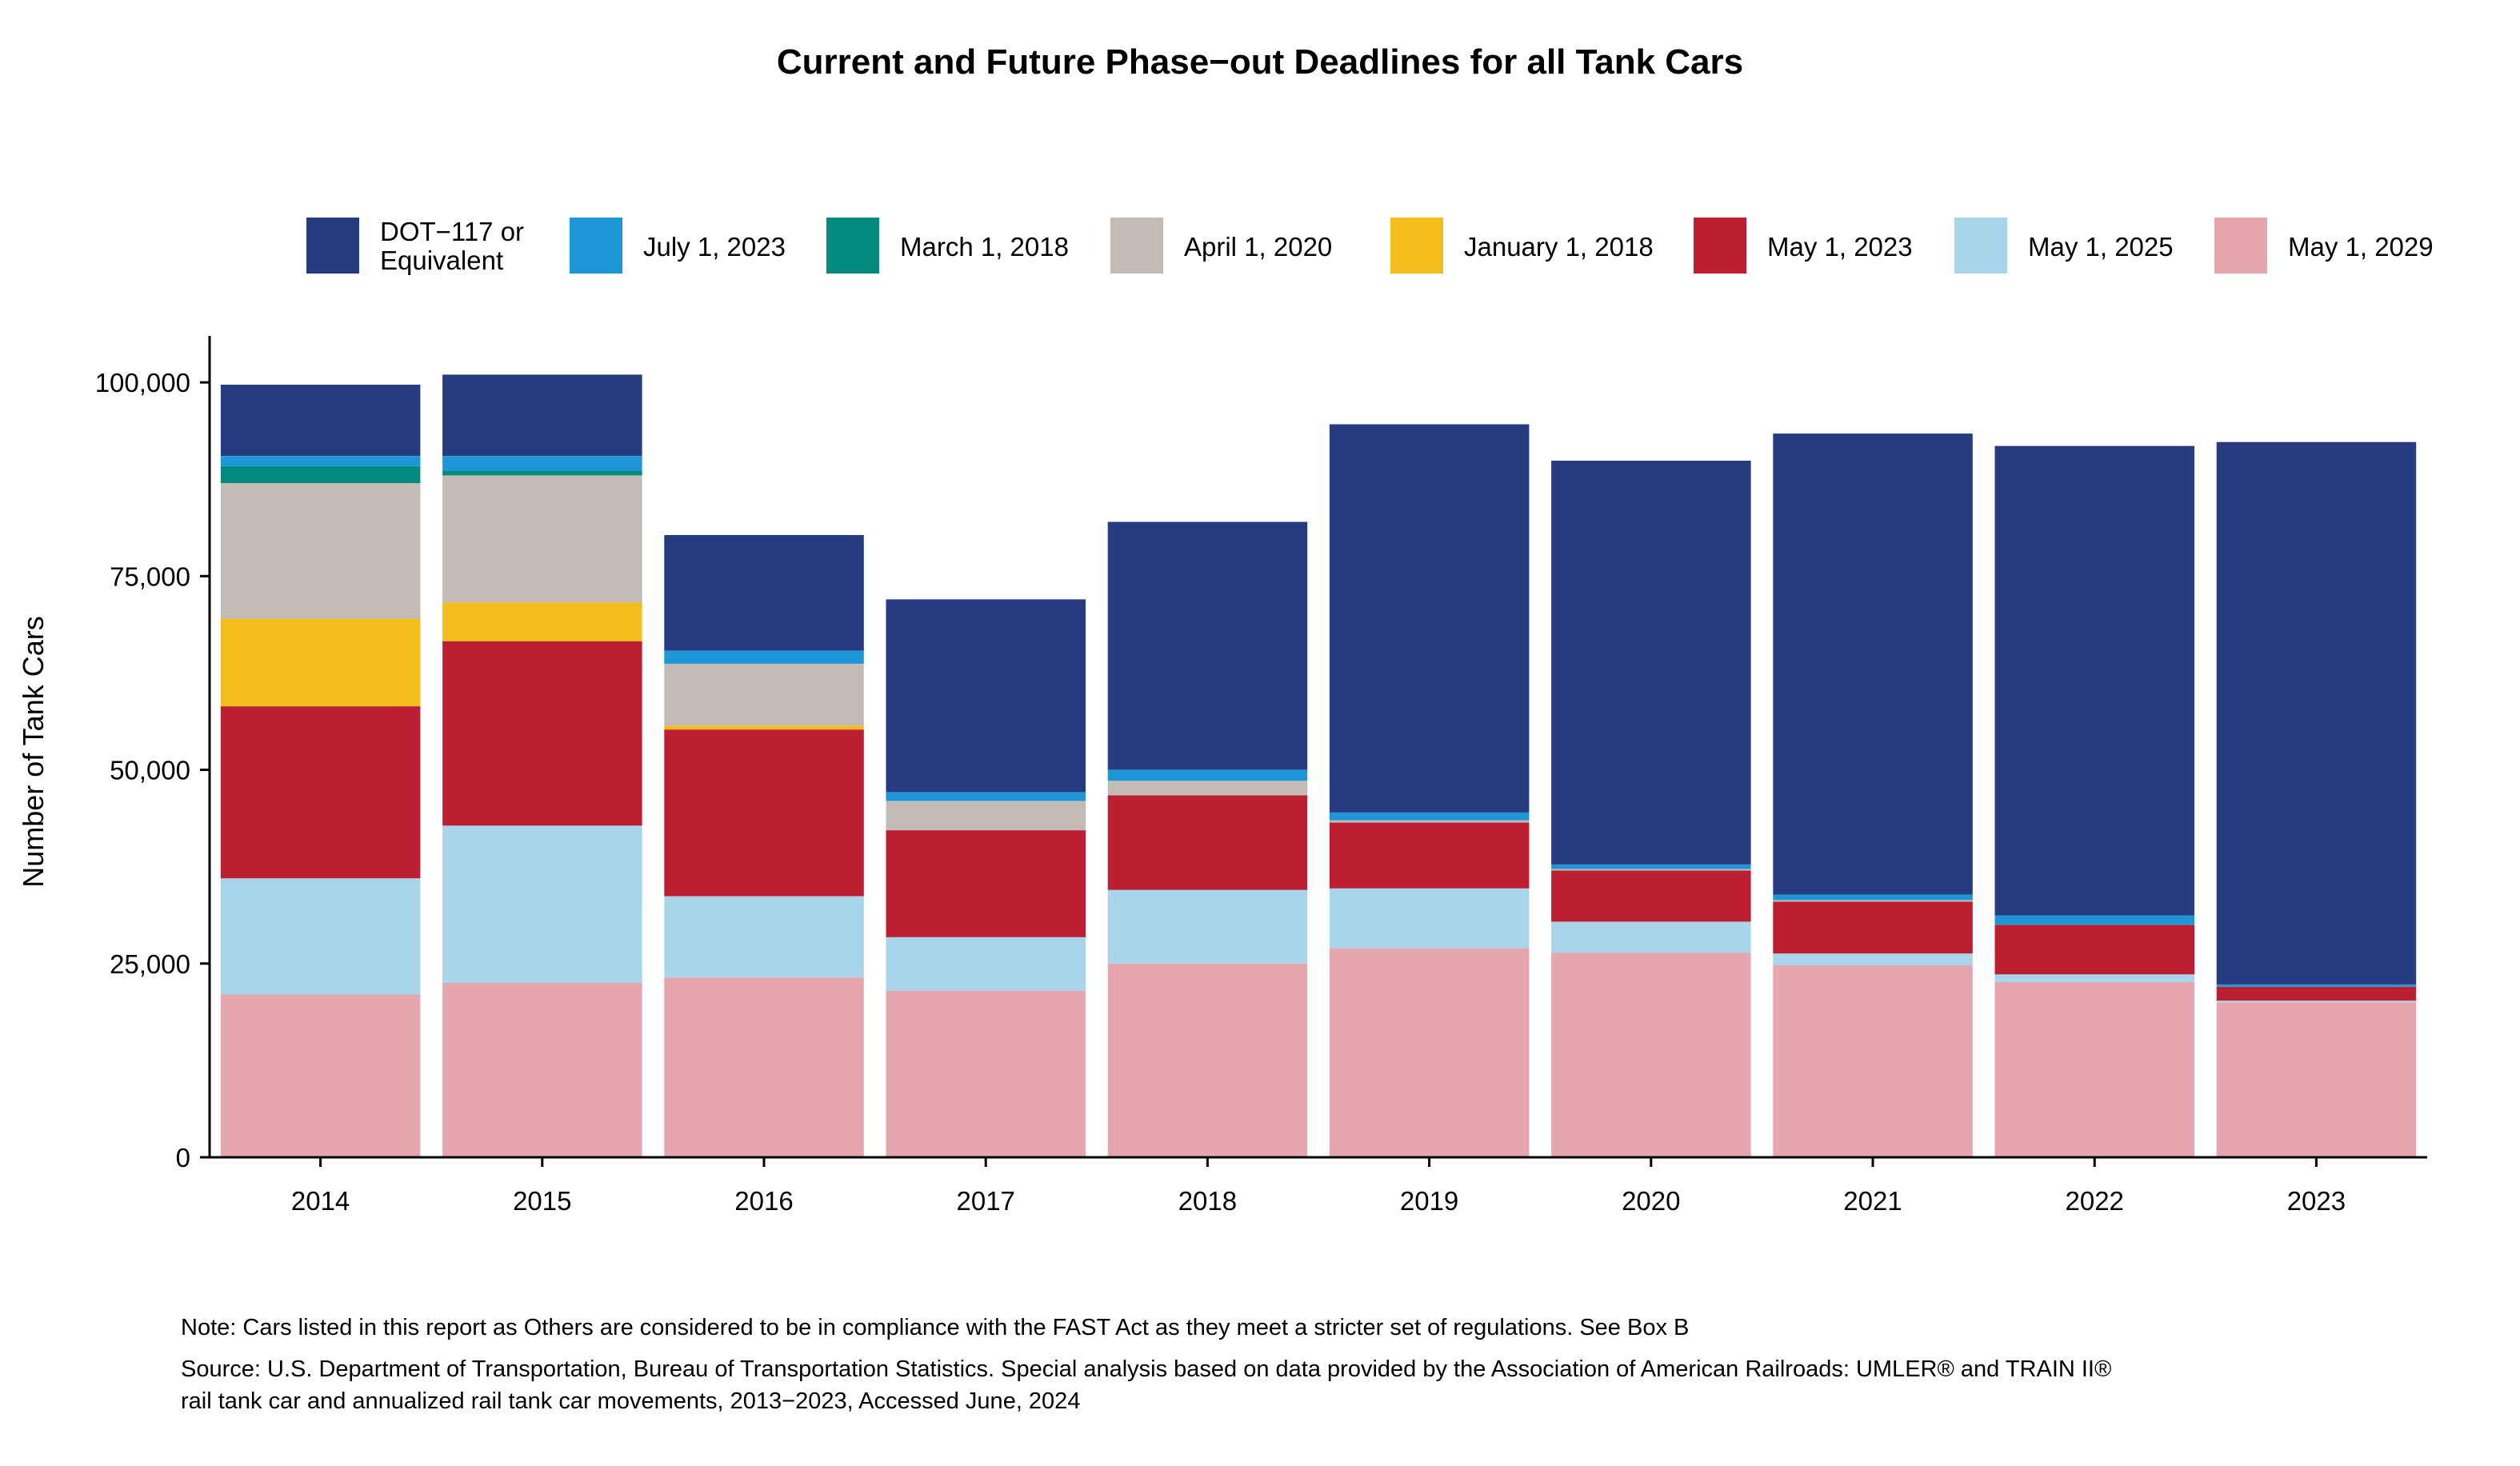  Describe the element at coordinates (1872, 1201) in the screenshot. I see `x-tick-label: 2021` at that location.